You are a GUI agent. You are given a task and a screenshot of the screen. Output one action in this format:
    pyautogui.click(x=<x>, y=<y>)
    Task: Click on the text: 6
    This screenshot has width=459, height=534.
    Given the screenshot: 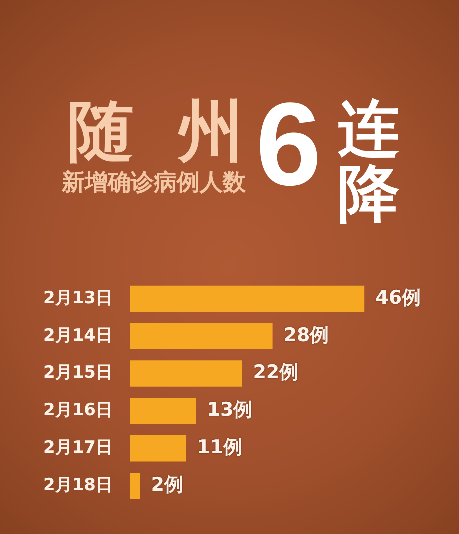 What is the action you would take?
    pyautogui.click(x=289, y=145)
    